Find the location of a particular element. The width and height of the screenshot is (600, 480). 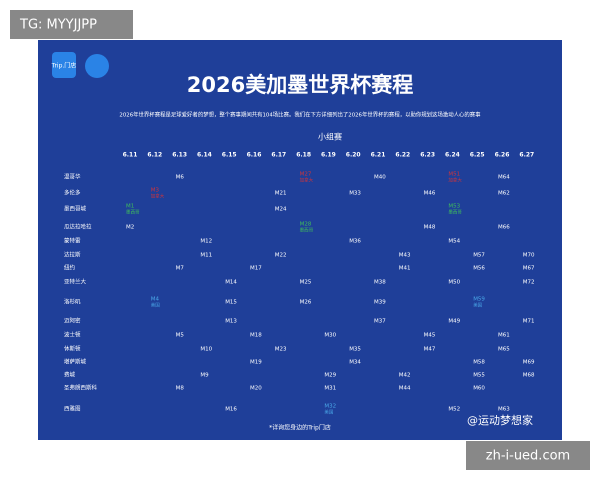

date: 6.26 is located at coordinates (502, 155).